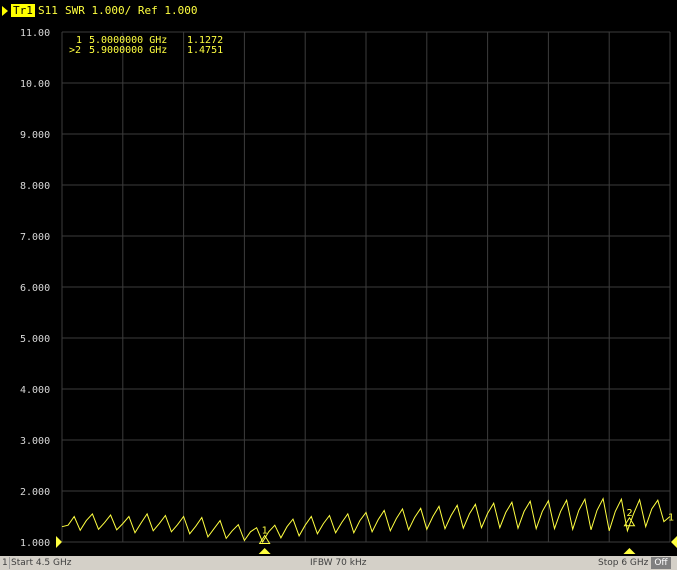  I want to click on trace-header: Tr1 S11 SWR 1.000/ Ref 1.000, so click(338, 11).